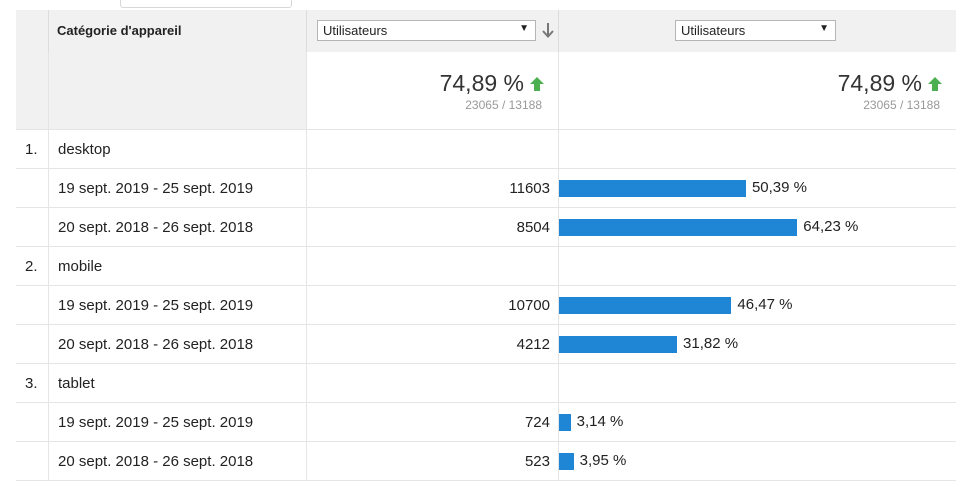 This screenshot has width=958, height=486. I want to click on row-bar-cell: 46,47 %, so click(757, 305).